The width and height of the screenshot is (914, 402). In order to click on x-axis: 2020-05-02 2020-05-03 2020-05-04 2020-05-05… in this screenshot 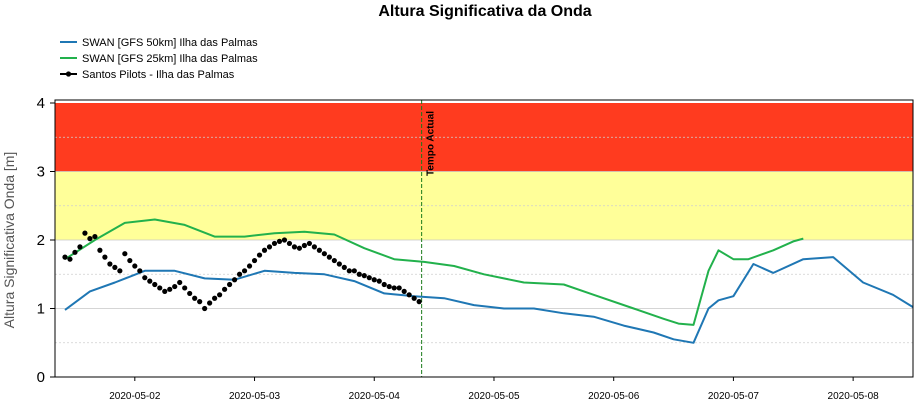, I will do `click(494, 389)`.